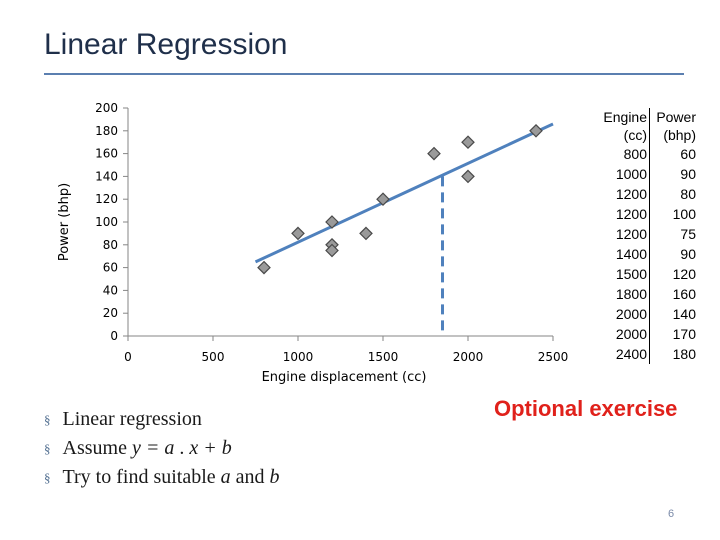 The width and height of the screenshot is (720, 540). What do you see at coordinates (364, 74) in the screenshot?
I see `title-underline` at bounding box center [364, 74].